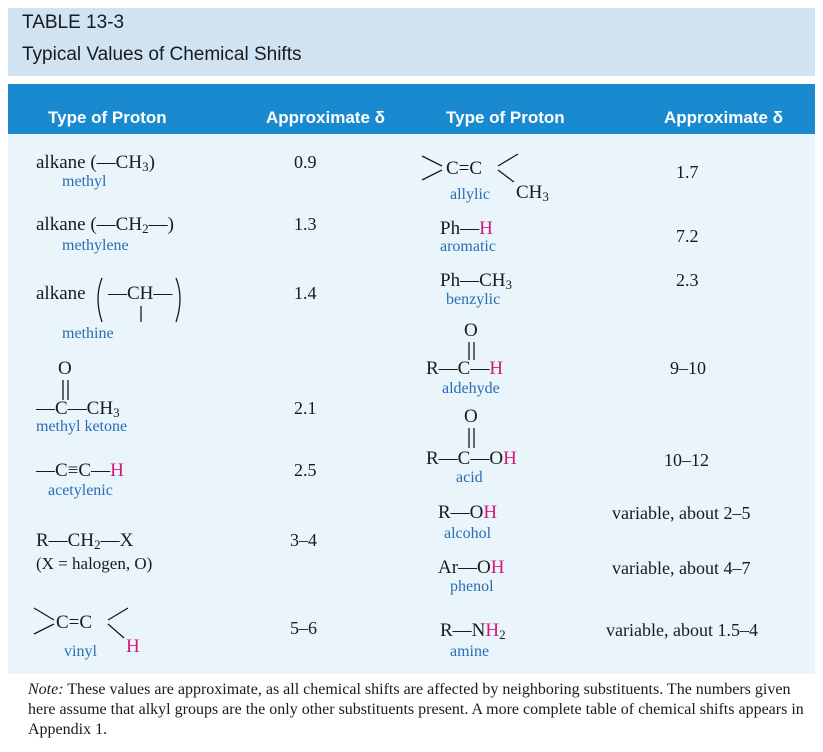 The height and width of the screenshot is (752, 823). I want to click on header-delta-right: Approximate δ, so click(723, 117).